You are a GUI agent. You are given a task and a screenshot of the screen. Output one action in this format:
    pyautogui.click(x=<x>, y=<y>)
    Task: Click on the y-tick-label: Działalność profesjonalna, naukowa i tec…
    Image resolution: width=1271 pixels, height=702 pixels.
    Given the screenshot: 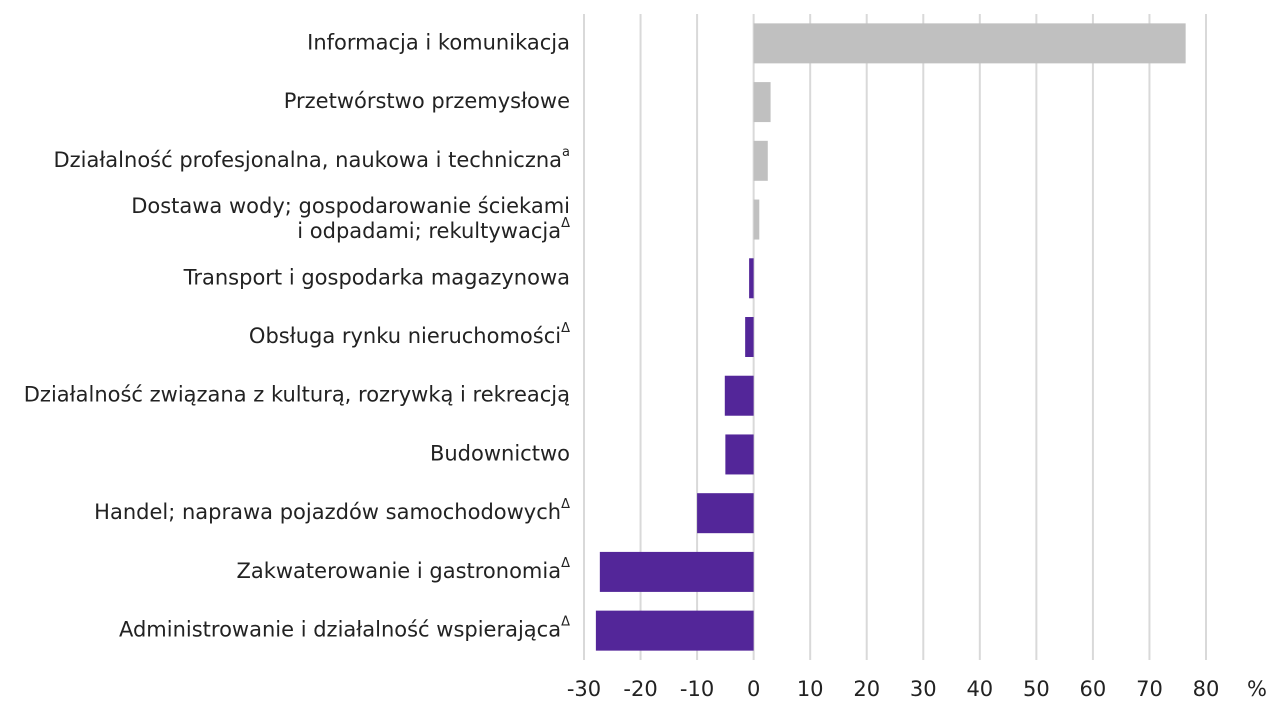 What is the action you would take?
    pyautogui.click(x=311, y=158)
    